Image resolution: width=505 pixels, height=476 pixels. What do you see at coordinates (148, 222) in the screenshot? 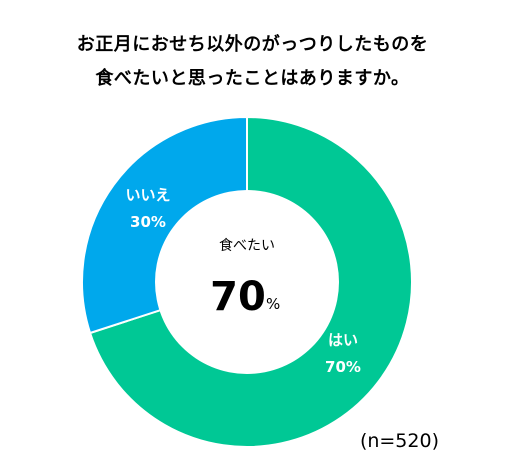
I see `slice-value-no: 30%` at bounding box center [148, 222].